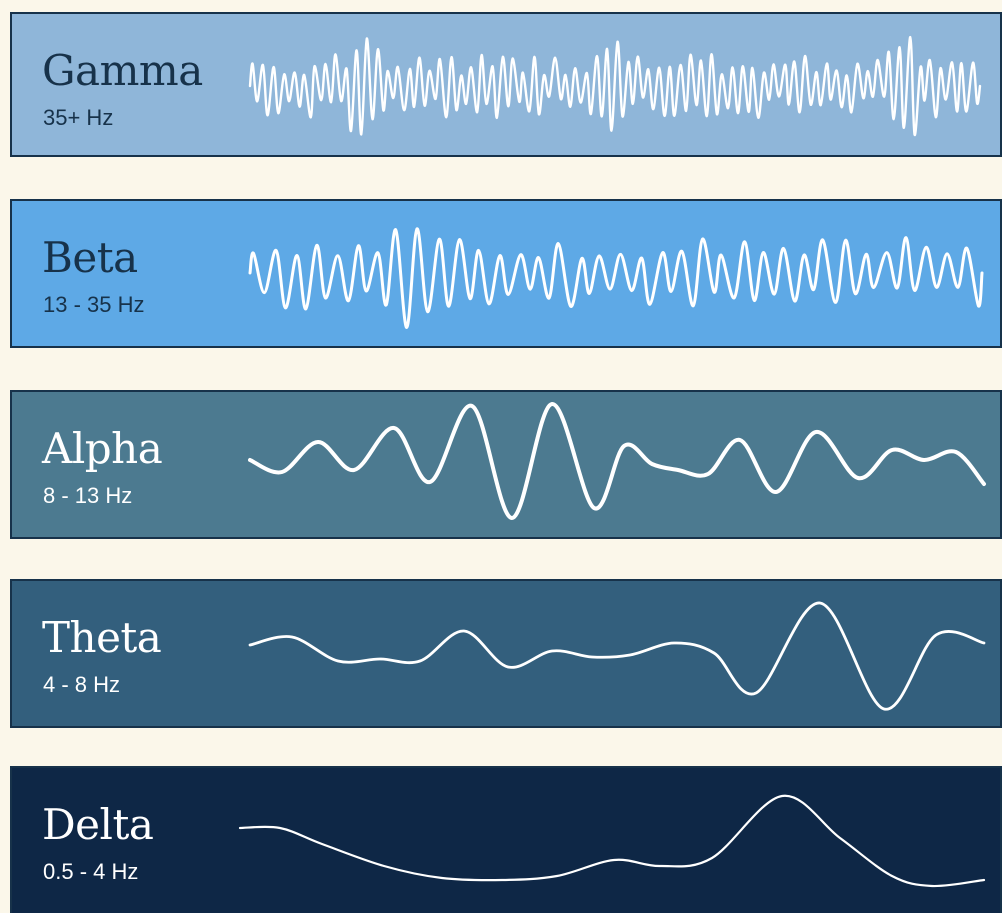 The width and height of the screenshot is (1002, 913). Describe the element at coordinates (78, 117) in the screenshot. I see `band-range-gamma: 35+ Hz` at that location.